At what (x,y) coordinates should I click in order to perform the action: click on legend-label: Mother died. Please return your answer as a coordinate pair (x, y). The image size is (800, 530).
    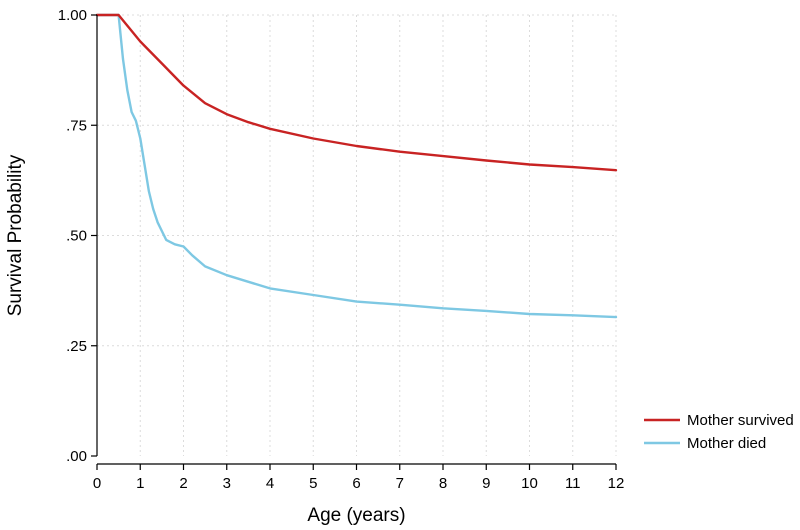
    Looking at the image, I should click on (726, 443).